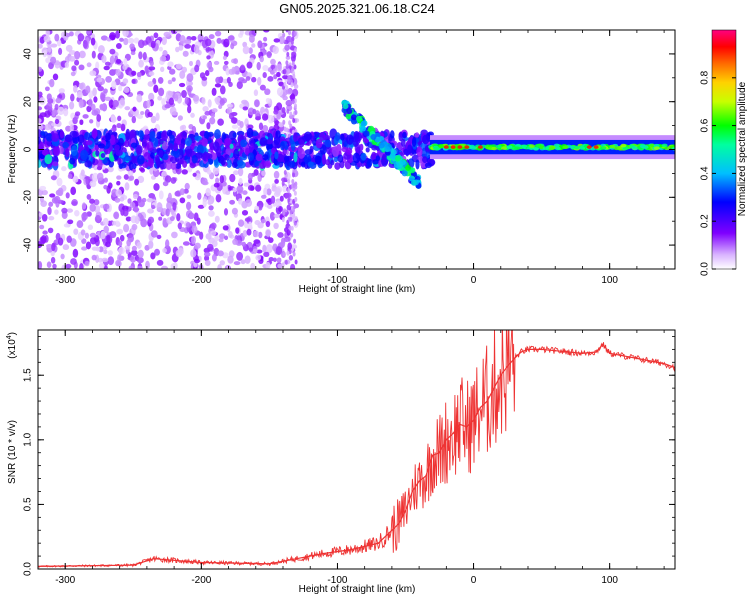 Image resolution: width=750 pixels, height=600 pixels. Describe the element at coordinates (705, 221) in the screenshot. I see `colorbar-tick-label: 0.2` at that location.